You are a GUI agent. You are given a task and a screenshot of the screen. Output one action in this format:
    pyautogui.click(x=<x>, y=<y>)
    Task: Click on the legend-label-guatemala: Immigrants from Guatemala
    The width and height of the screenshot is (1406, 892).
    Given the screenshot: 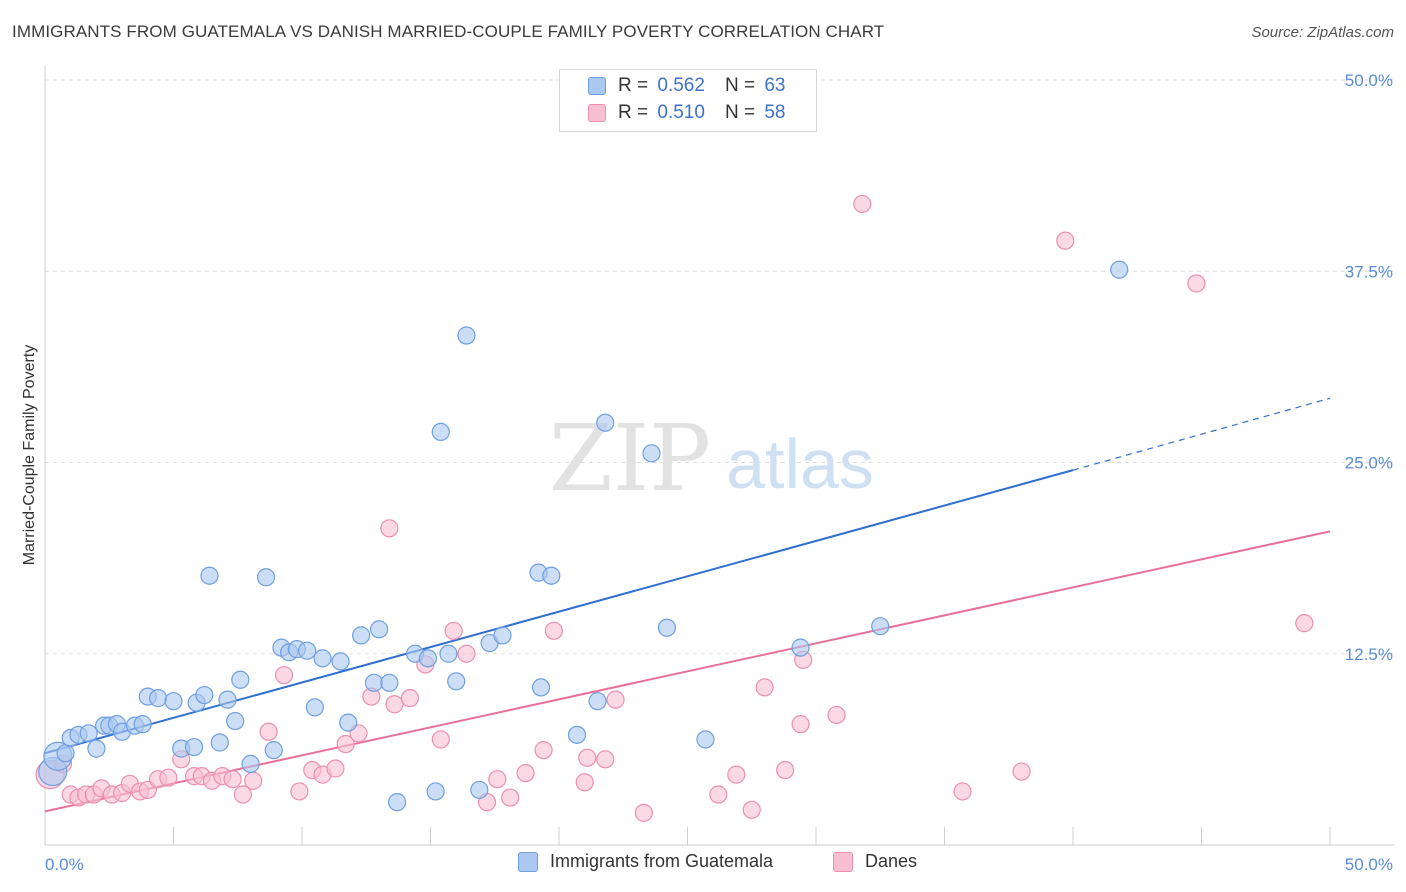 What is the action you would take?
    pyautogui.click(x=662, y=861)
    